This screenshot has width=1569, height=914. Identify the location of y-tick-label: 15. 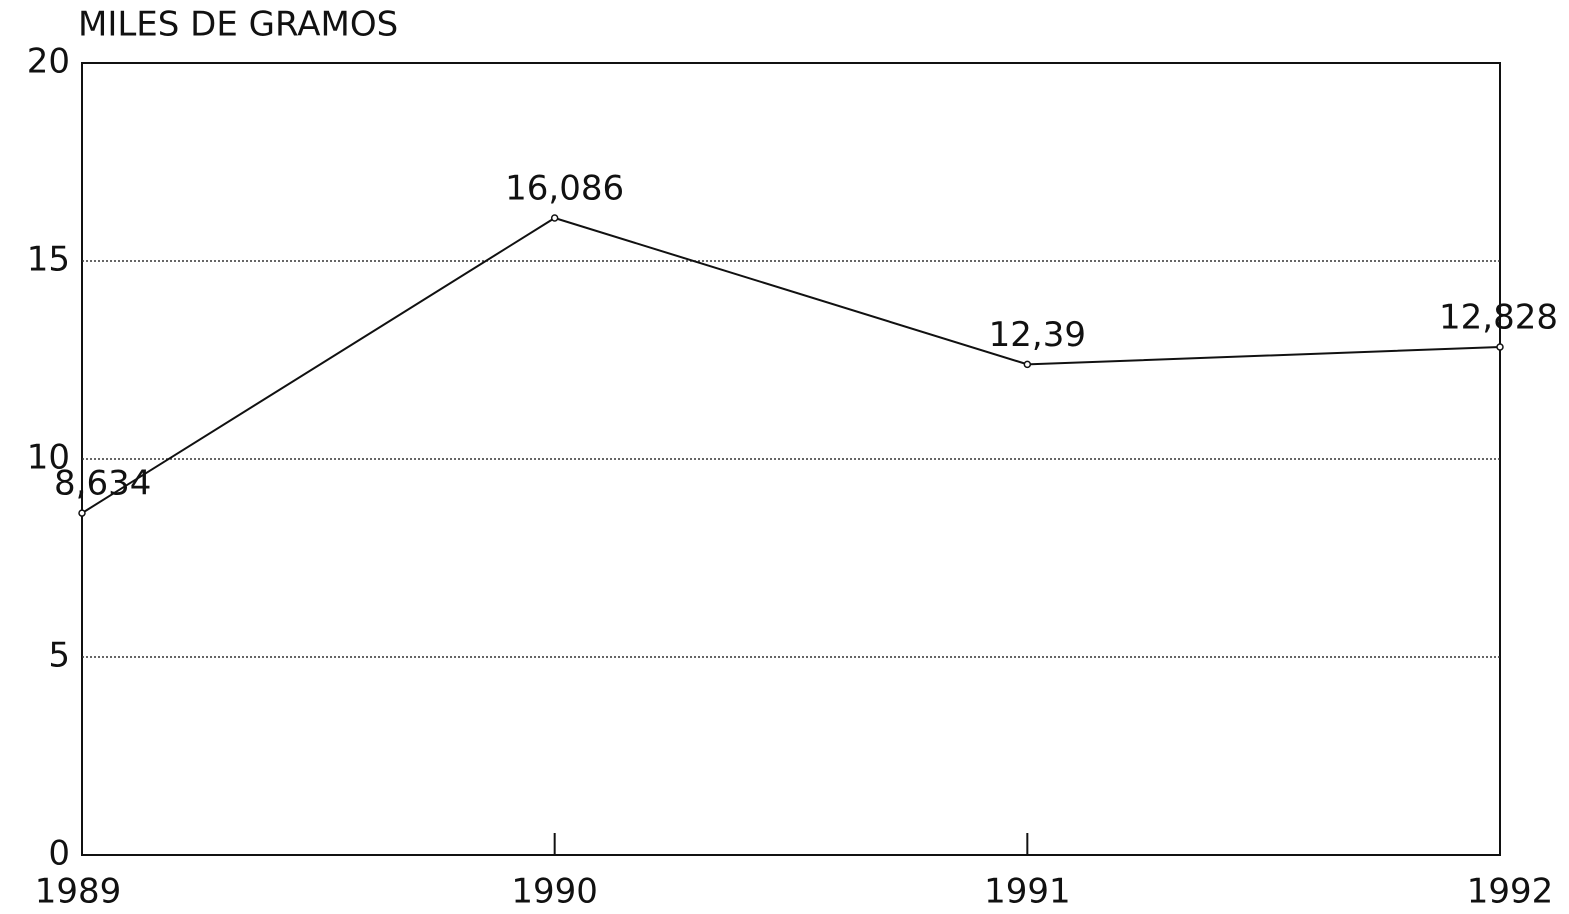
(48, 260).